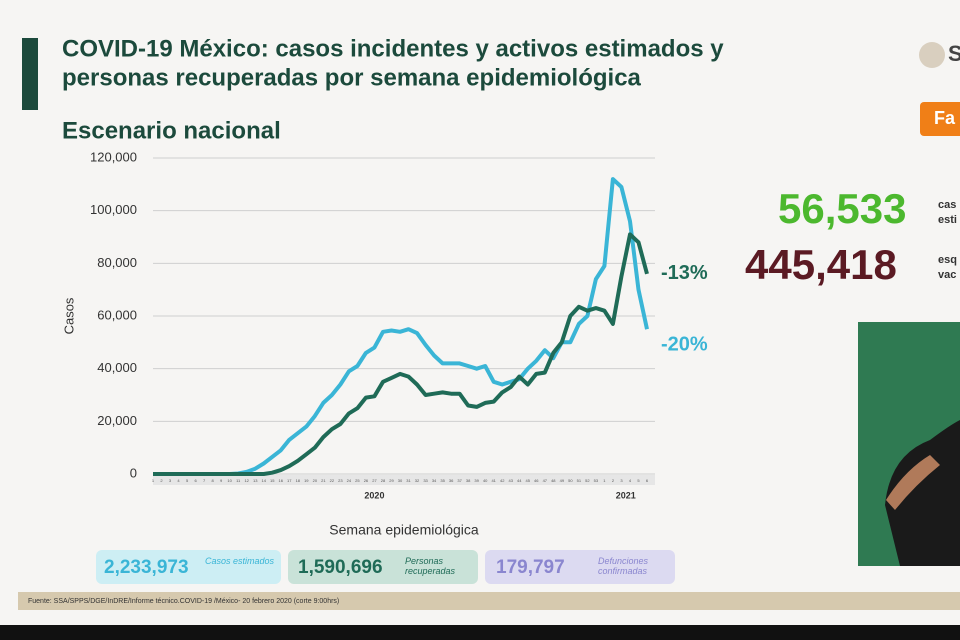 This screenshot has width=960, height=640. Describe the element at coordinates (298, 480) in the screenshot. I see `x-tick-label: 18` at that location.